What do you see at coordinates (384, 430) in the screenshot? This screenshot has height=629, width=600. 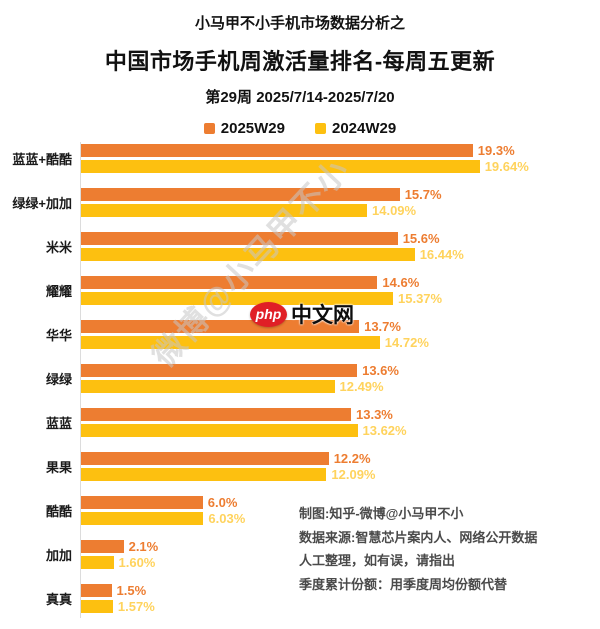 I see `value-label: 13.62%` at bounding box center [384, 430].